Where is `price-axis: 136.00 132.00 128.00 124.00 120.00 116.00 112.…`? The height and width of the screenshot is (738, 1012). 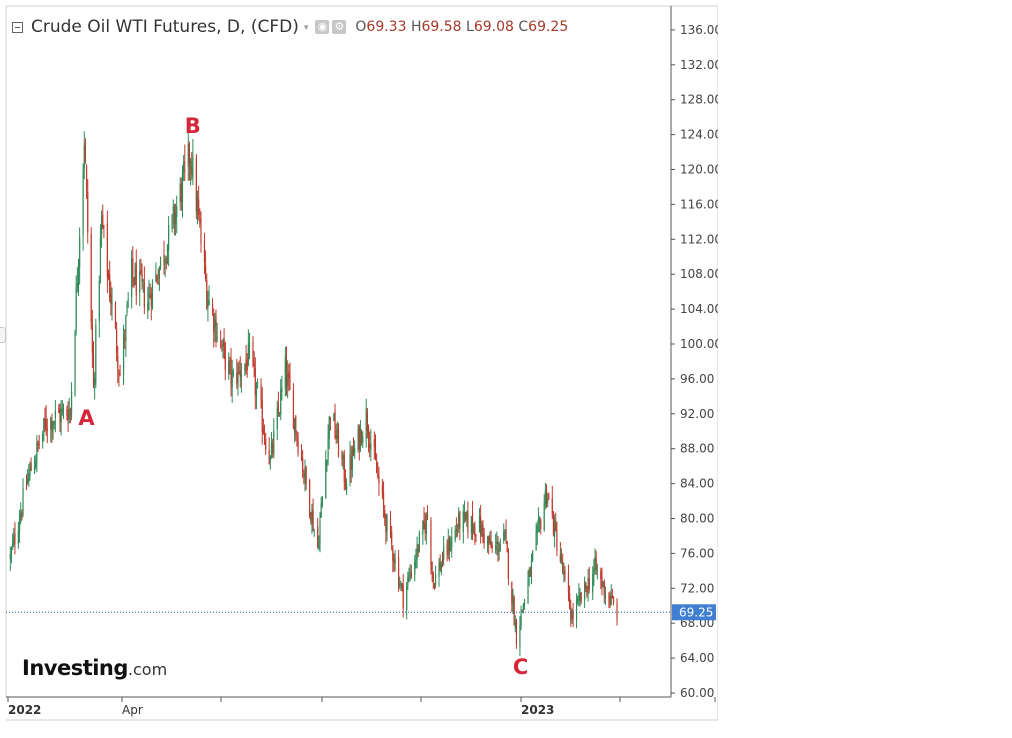
price-axis: 136.00 132.00 128.00 124.00 120.00 116.00 112.… is located at coordinates (694, 361).